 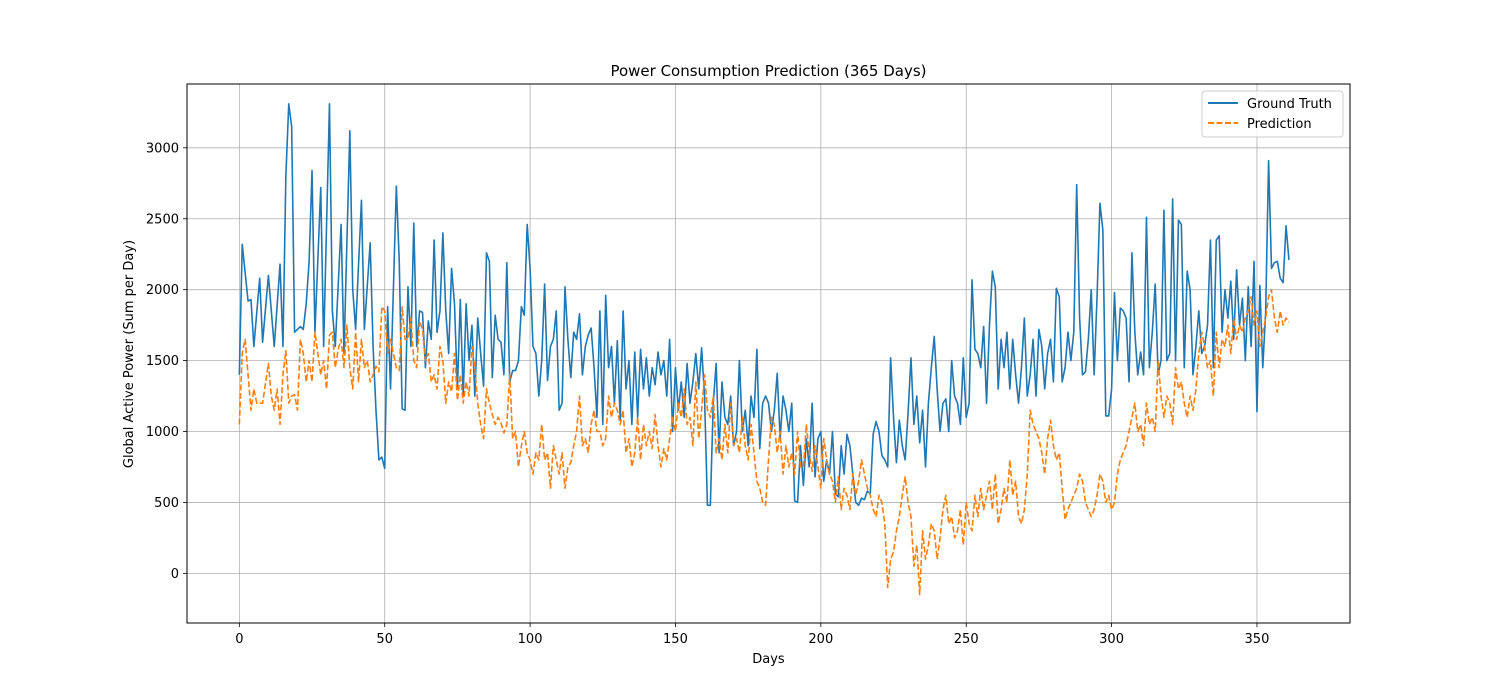 I want to click on y-tick-label: 2000, so click(x=162, y=290).